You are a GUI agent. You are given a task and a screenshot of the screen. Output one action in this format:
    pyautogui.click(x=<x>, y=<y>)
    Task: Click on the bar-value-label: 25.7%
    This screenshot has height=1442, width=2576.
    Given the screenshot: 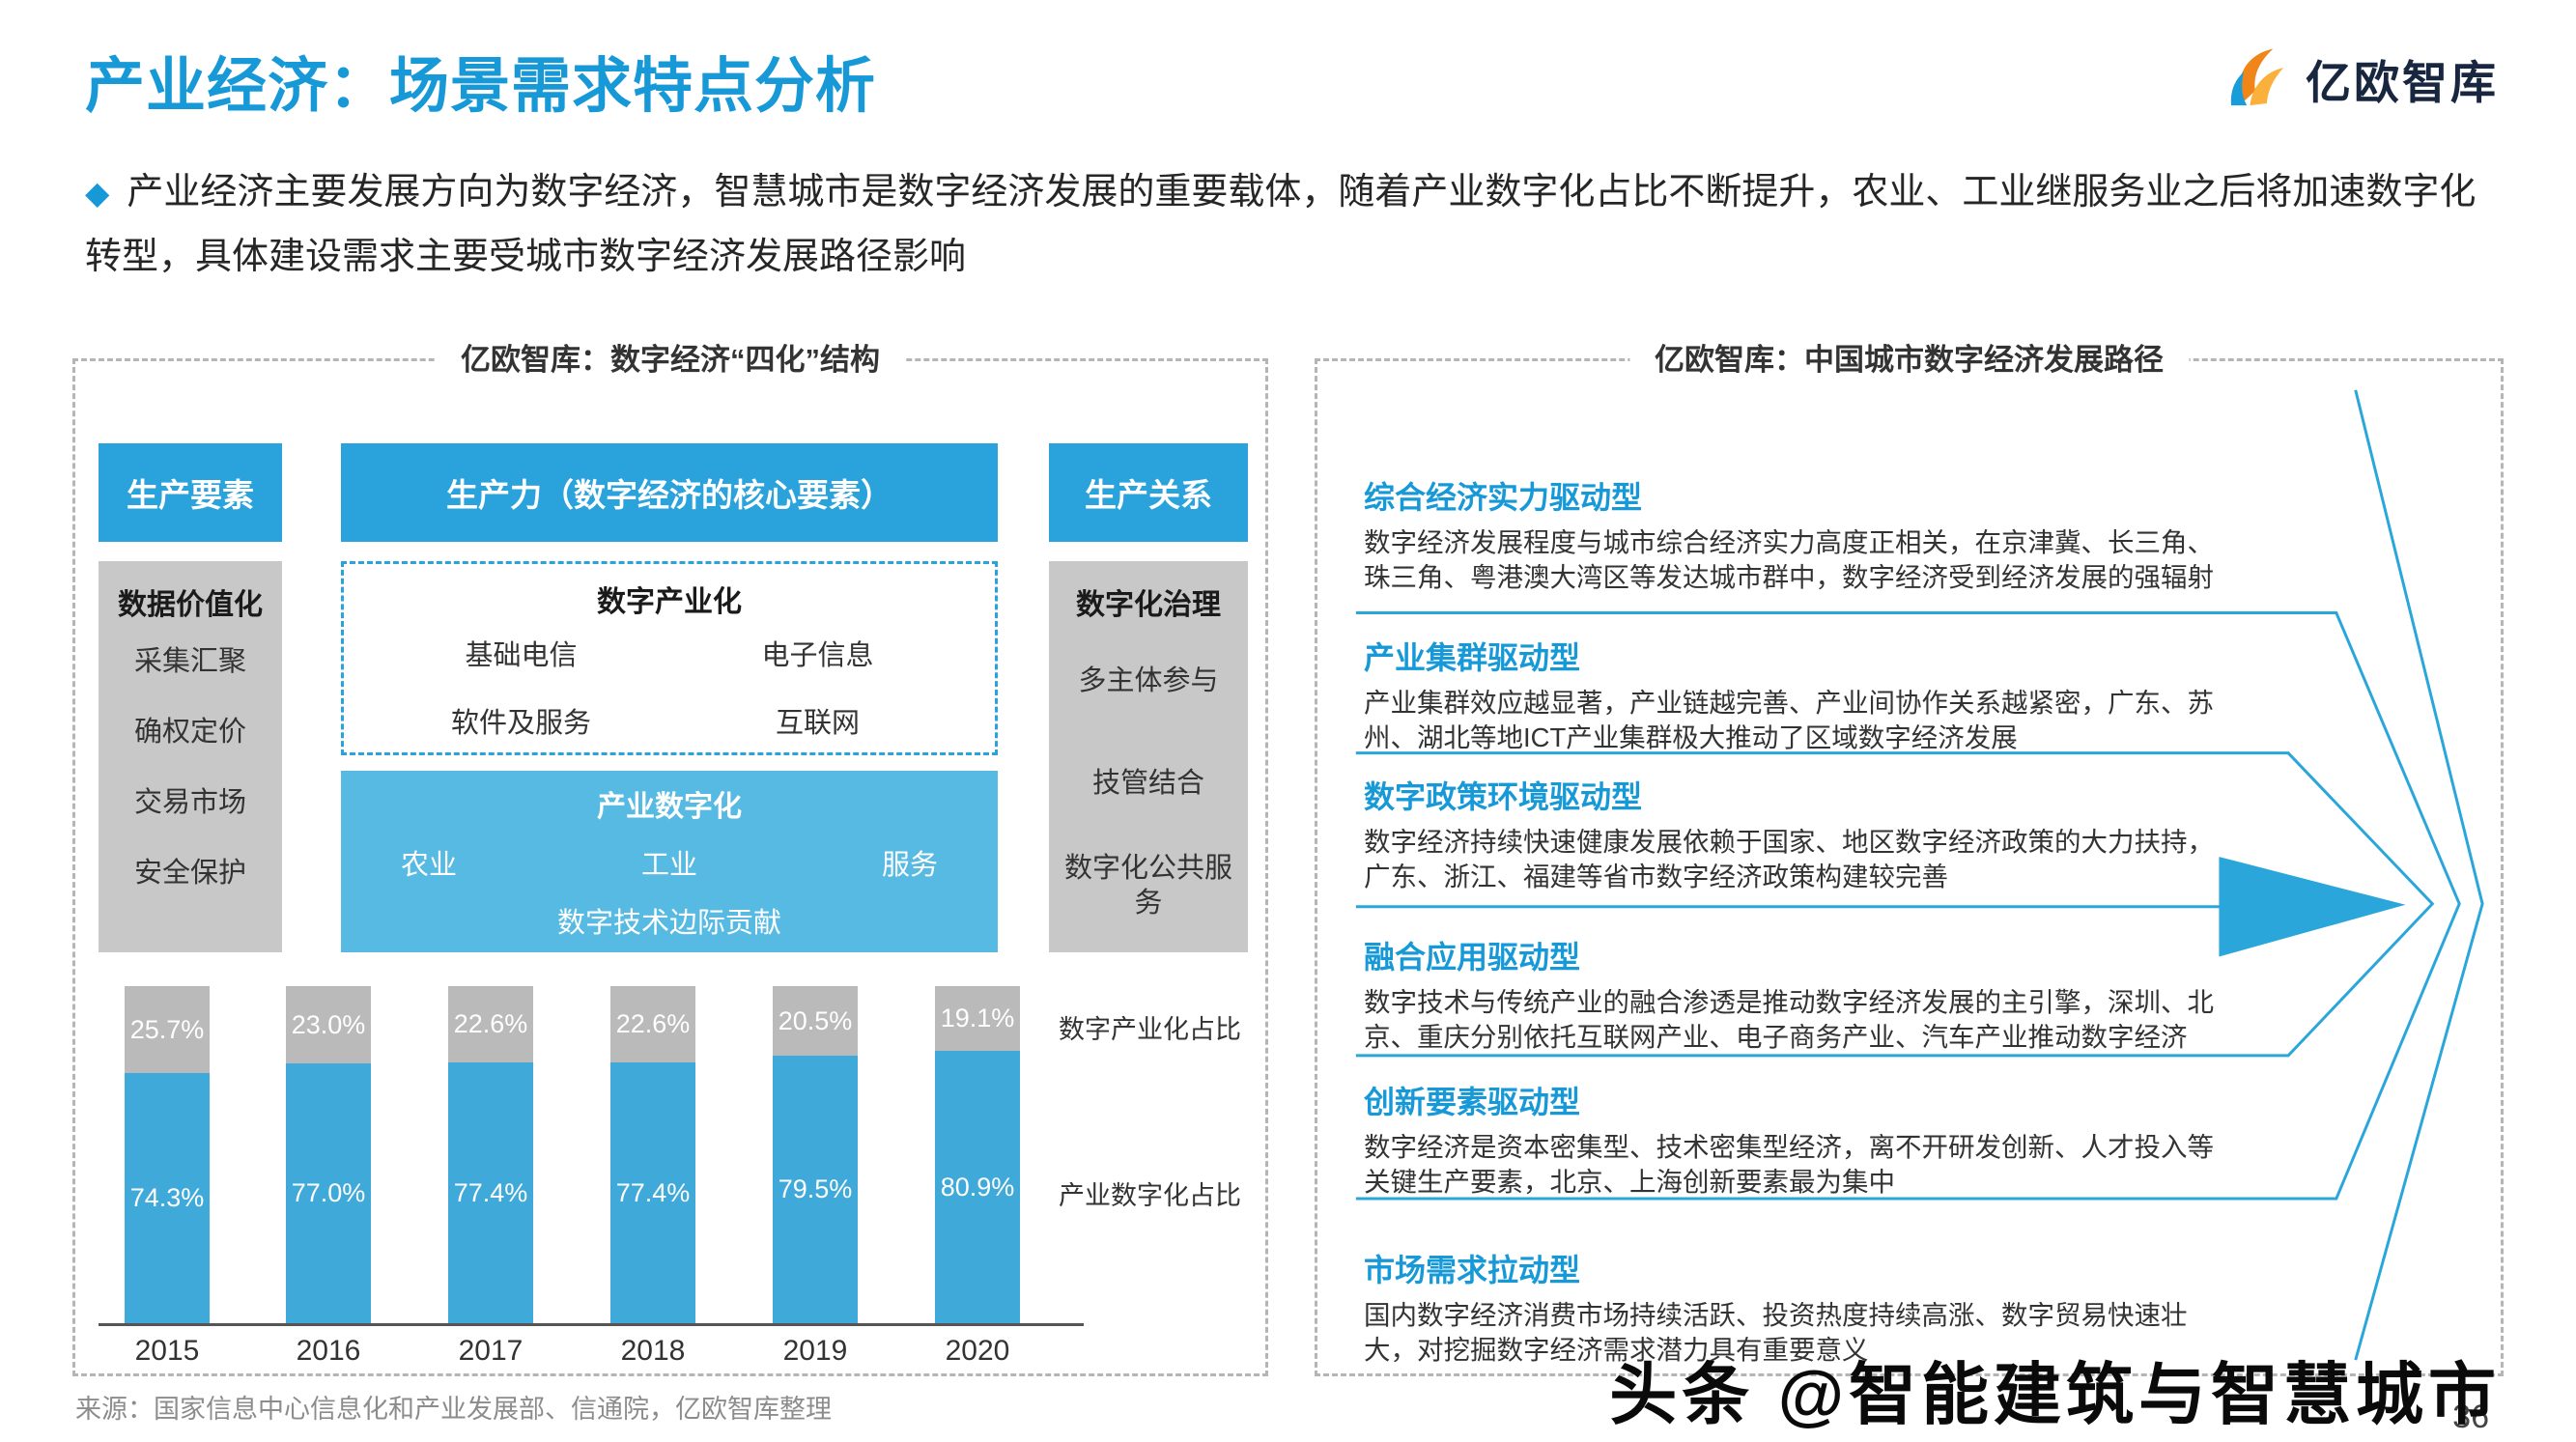 What is the action you would take?
    pyautogui.click(x=167, y=1029)
    